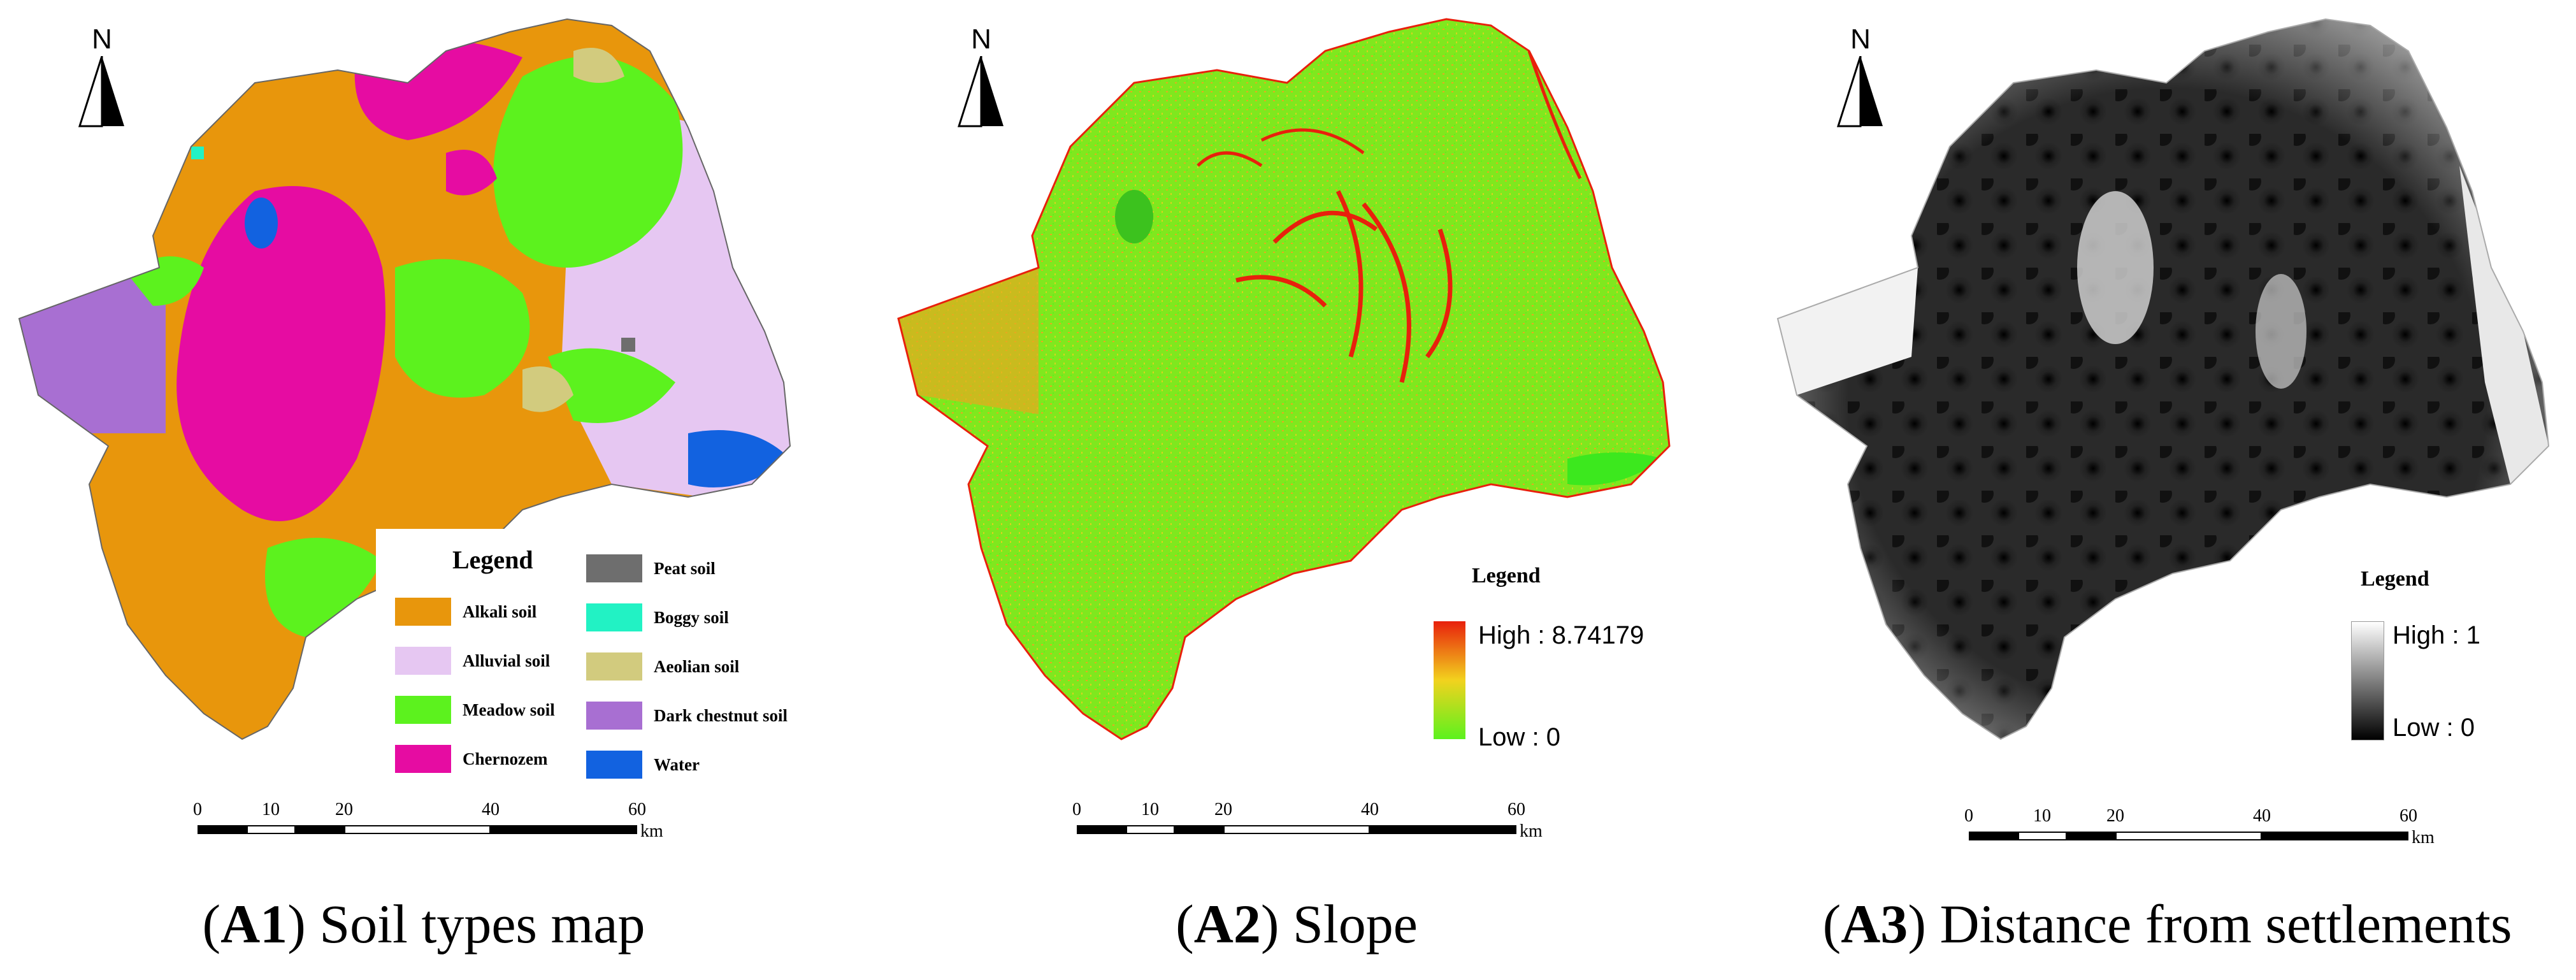  What do you see at coordinates (1449, 680) in the screenshot?
I see `slope-color-ramp` at bounding box center [1449, 680].